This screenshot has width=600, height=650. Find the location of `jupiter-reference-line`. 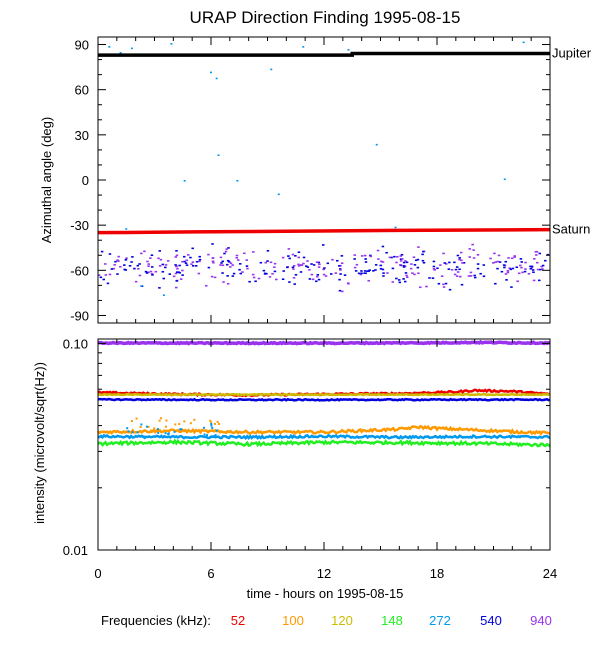

jupiter-reference-line is located at coordinates (324, 54).